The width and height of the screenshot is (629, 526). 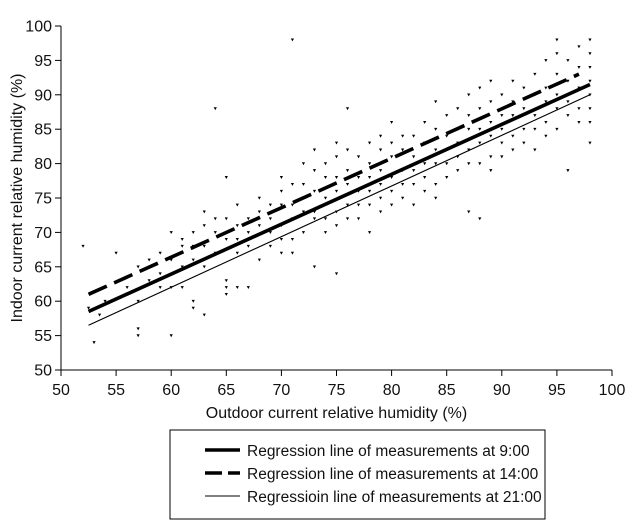 I want to click on x-tick-label: 55, so click(x=116, y=390).